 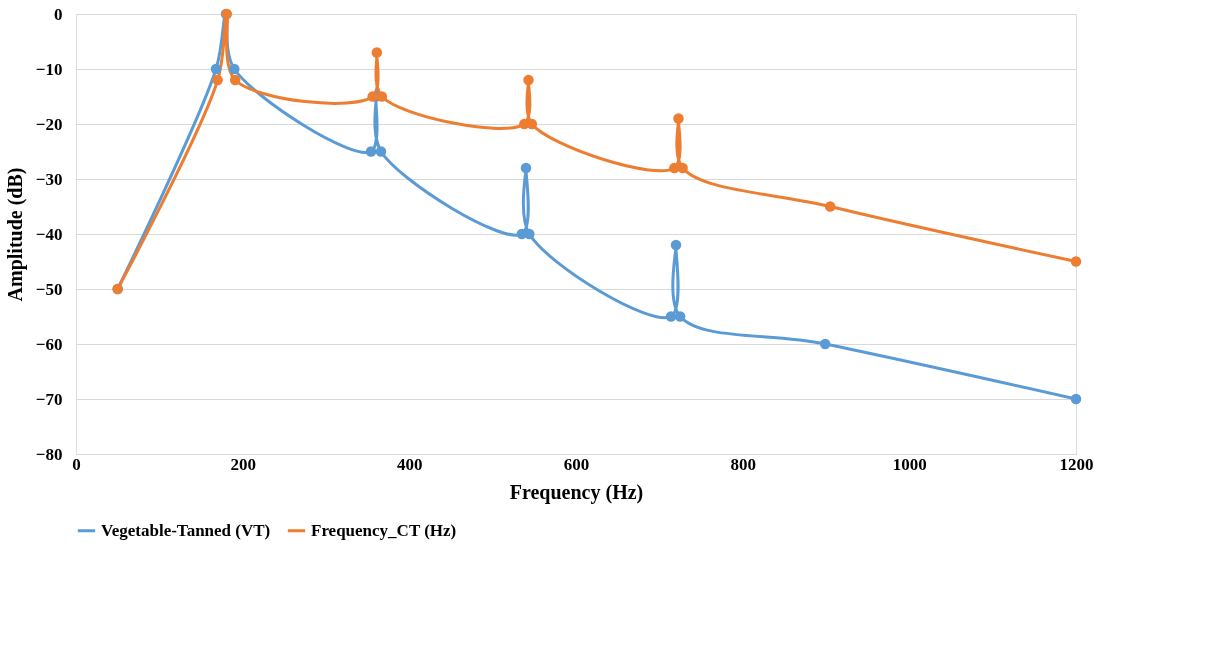 What do you see at coordinates (49, 179) in the screenshot?
I see `y-tick-label: −30` at bounding box center [49, 179].